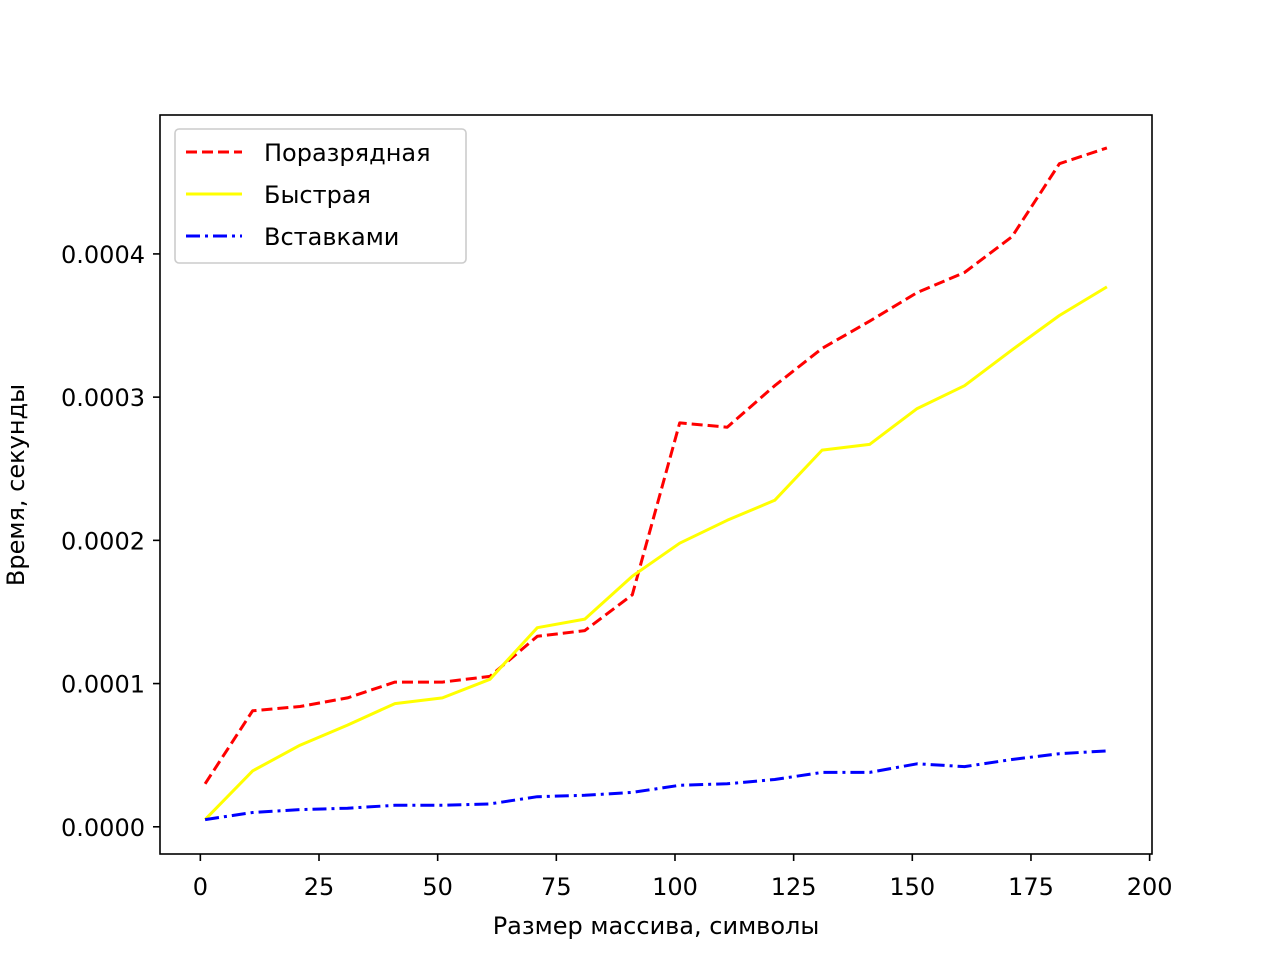 This screenshot has width=1280, height=960. What do you see at coordinates (675, 887) in the screenshot?
I see `x-tick-label: 100` at bounding box center [675, 887].